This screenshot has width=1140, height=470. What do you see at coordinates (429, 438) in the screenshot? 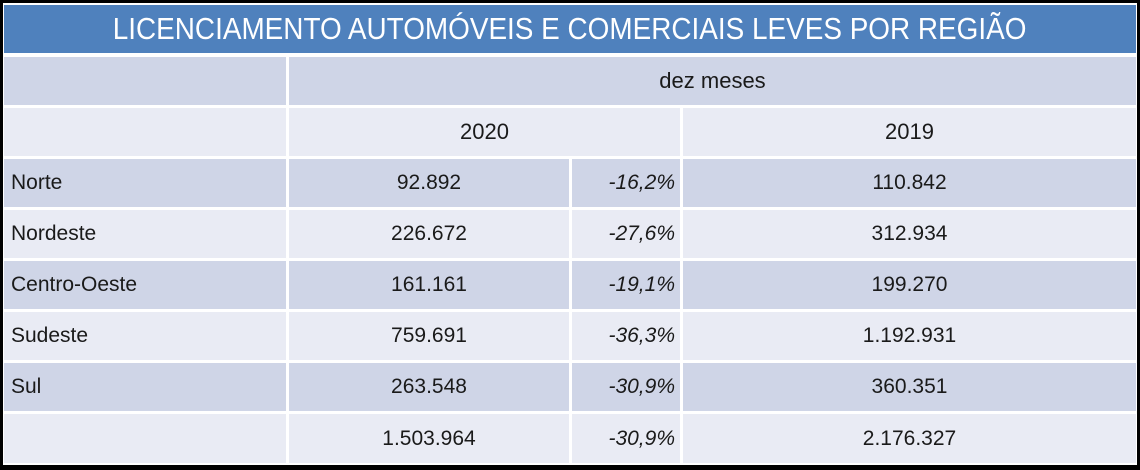
I see `total-value-2020: 1.503.964` at bounding box center [429, 438].